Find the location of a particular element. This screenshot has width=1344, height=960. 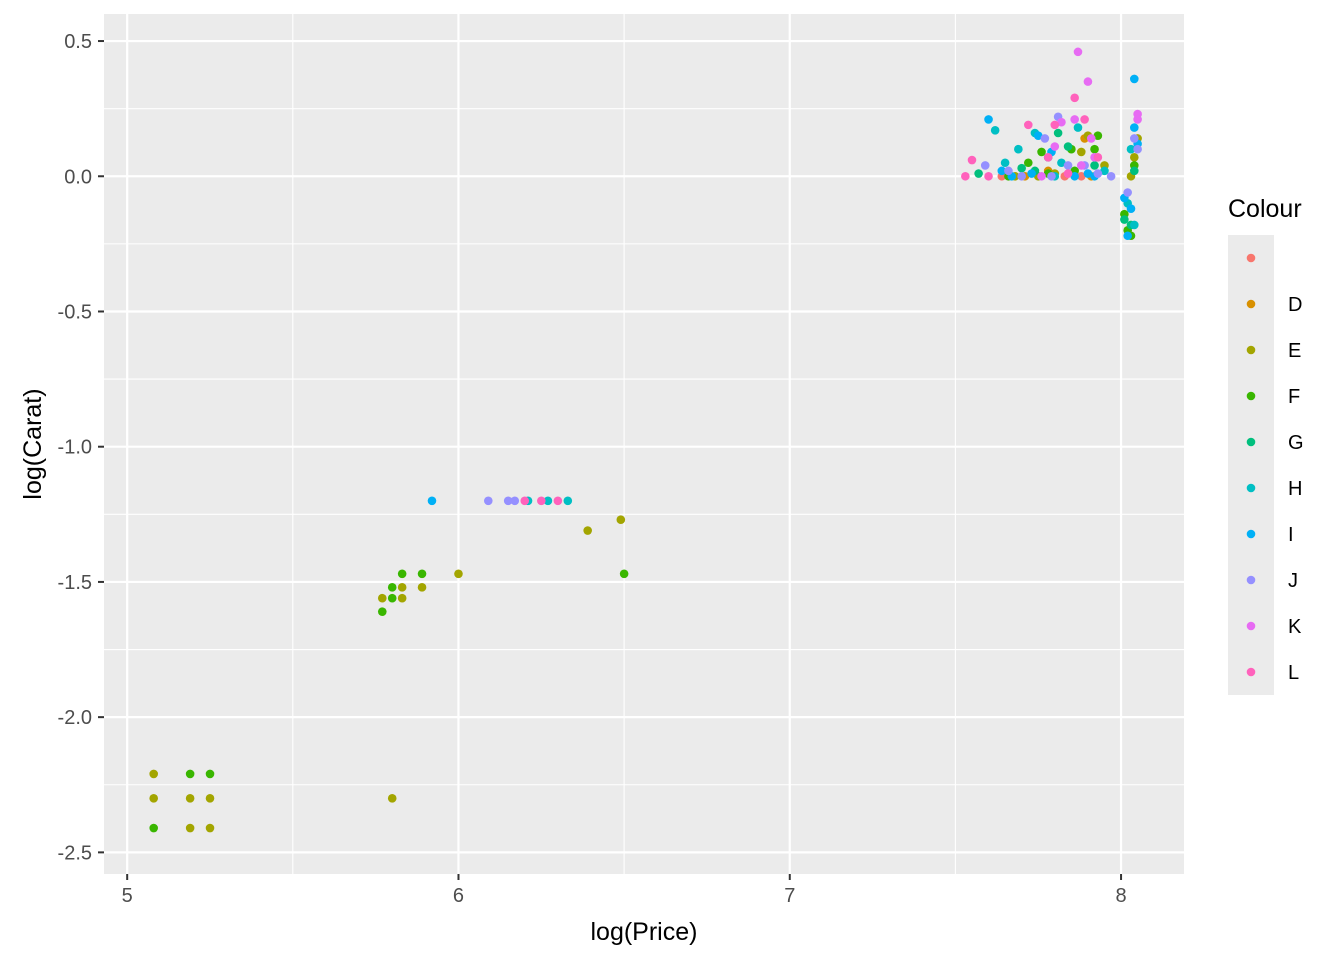

legend-label: K is located at coordinates (1295, 627).